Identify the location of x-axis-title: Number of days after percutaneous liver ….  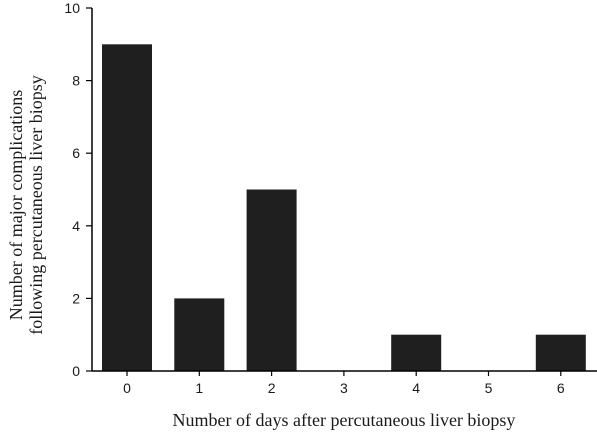
(344, 420).